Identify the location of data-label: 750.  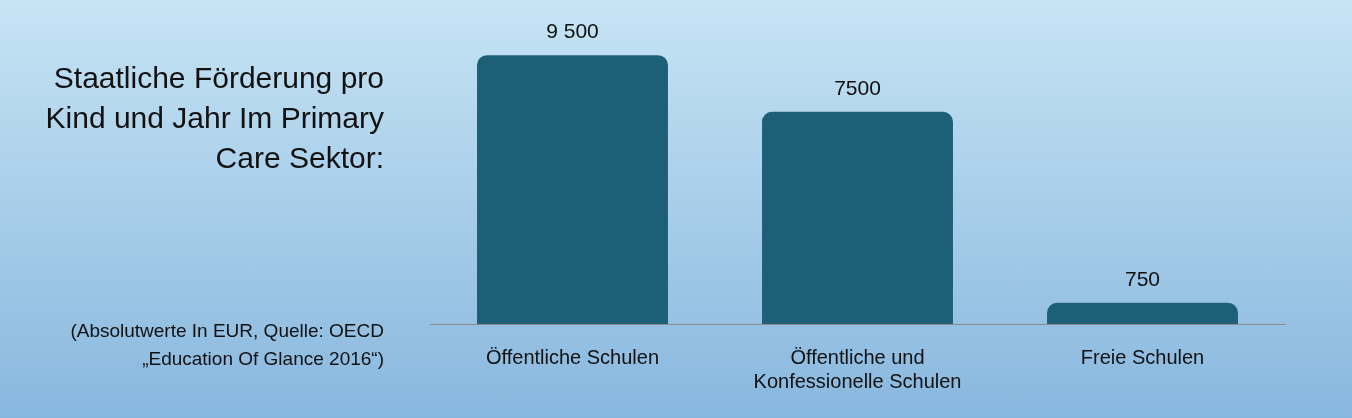
(1142, 279).